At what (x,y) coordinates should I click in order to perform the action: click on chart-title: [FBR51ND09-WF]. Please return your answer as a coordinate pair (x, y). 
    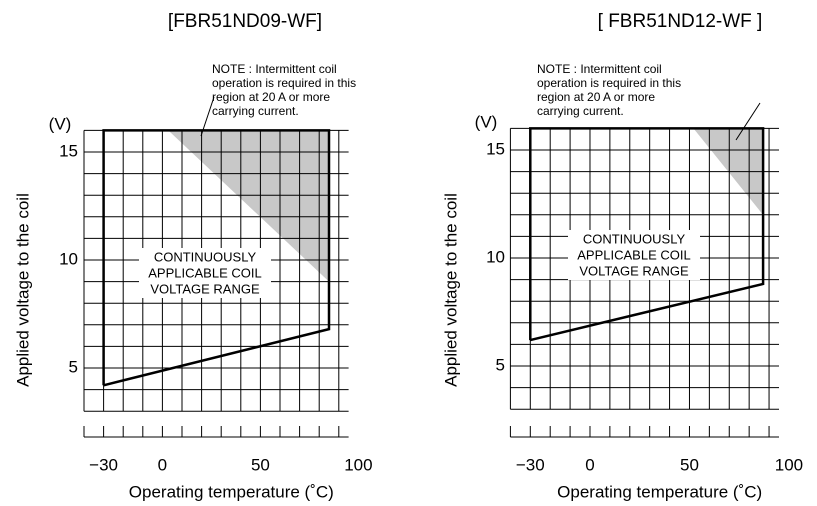
    Looking at the image, I should click on (245, 21).